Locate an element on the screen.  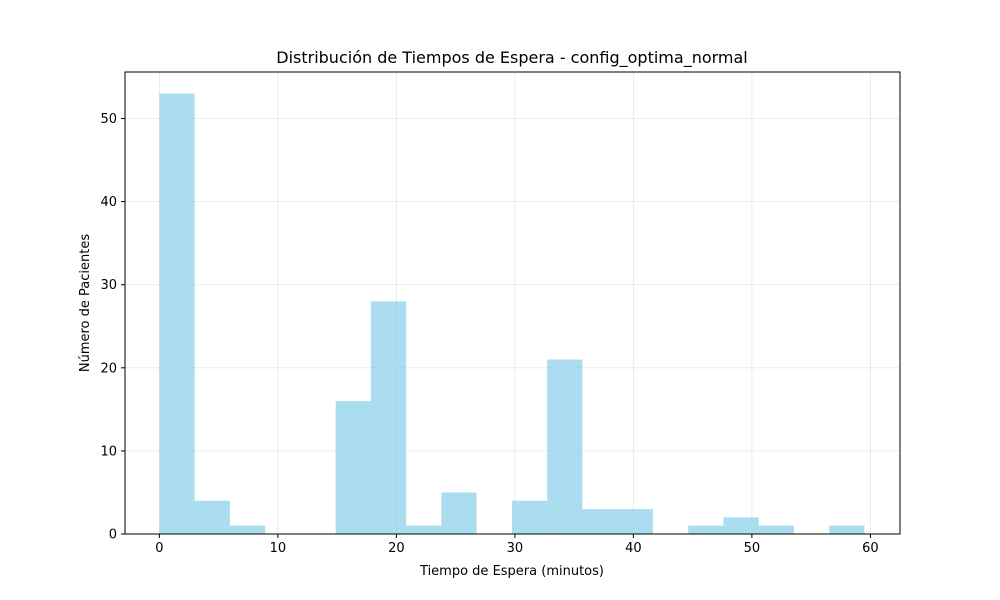
y-axis-ticks: 0 10 20 30 40 50 is located at coordinates (112, 327).